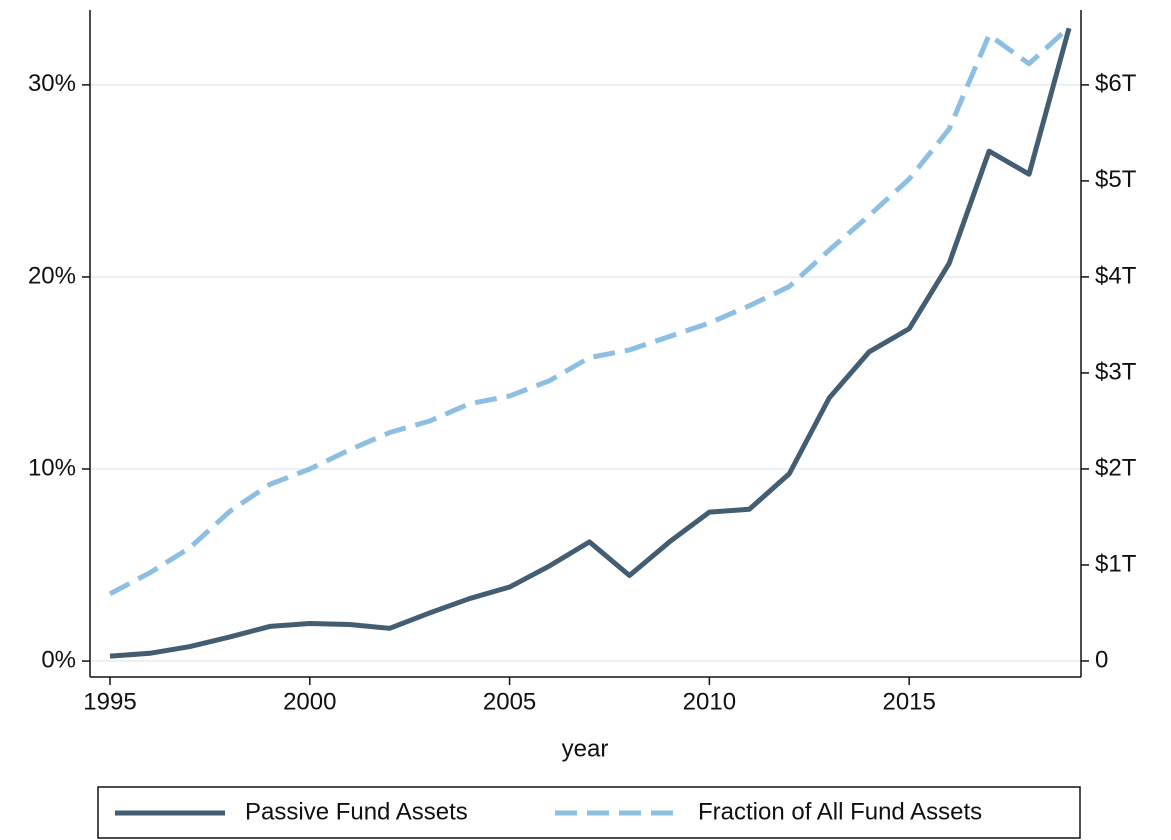  I want to click on y2-tick-label: $6T, so click(1116, 83).